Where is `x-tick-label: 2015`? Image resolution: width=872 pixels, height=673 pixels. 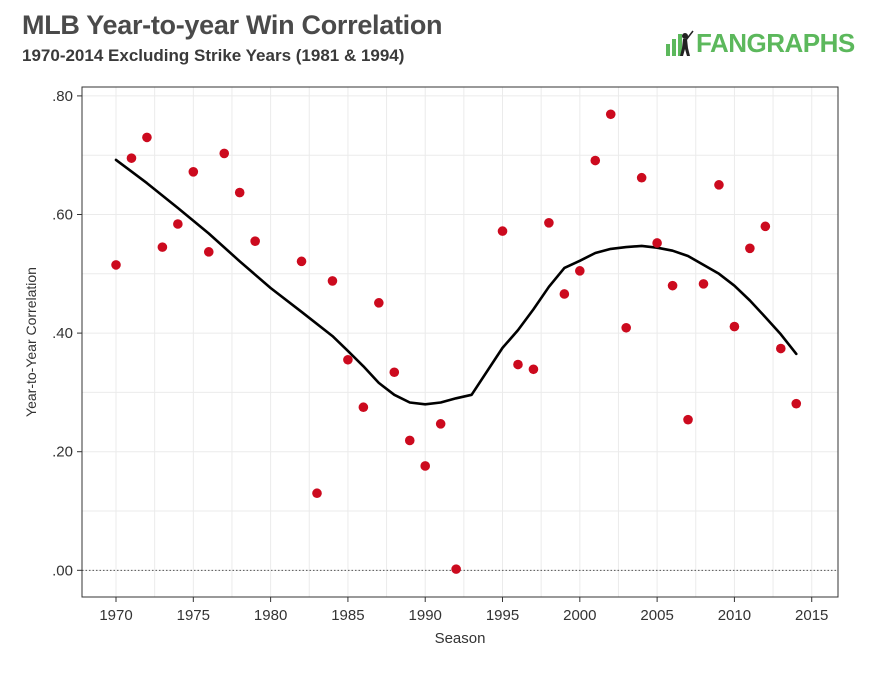
x-tick-label: 2015 is located at coordinates (811, 615).